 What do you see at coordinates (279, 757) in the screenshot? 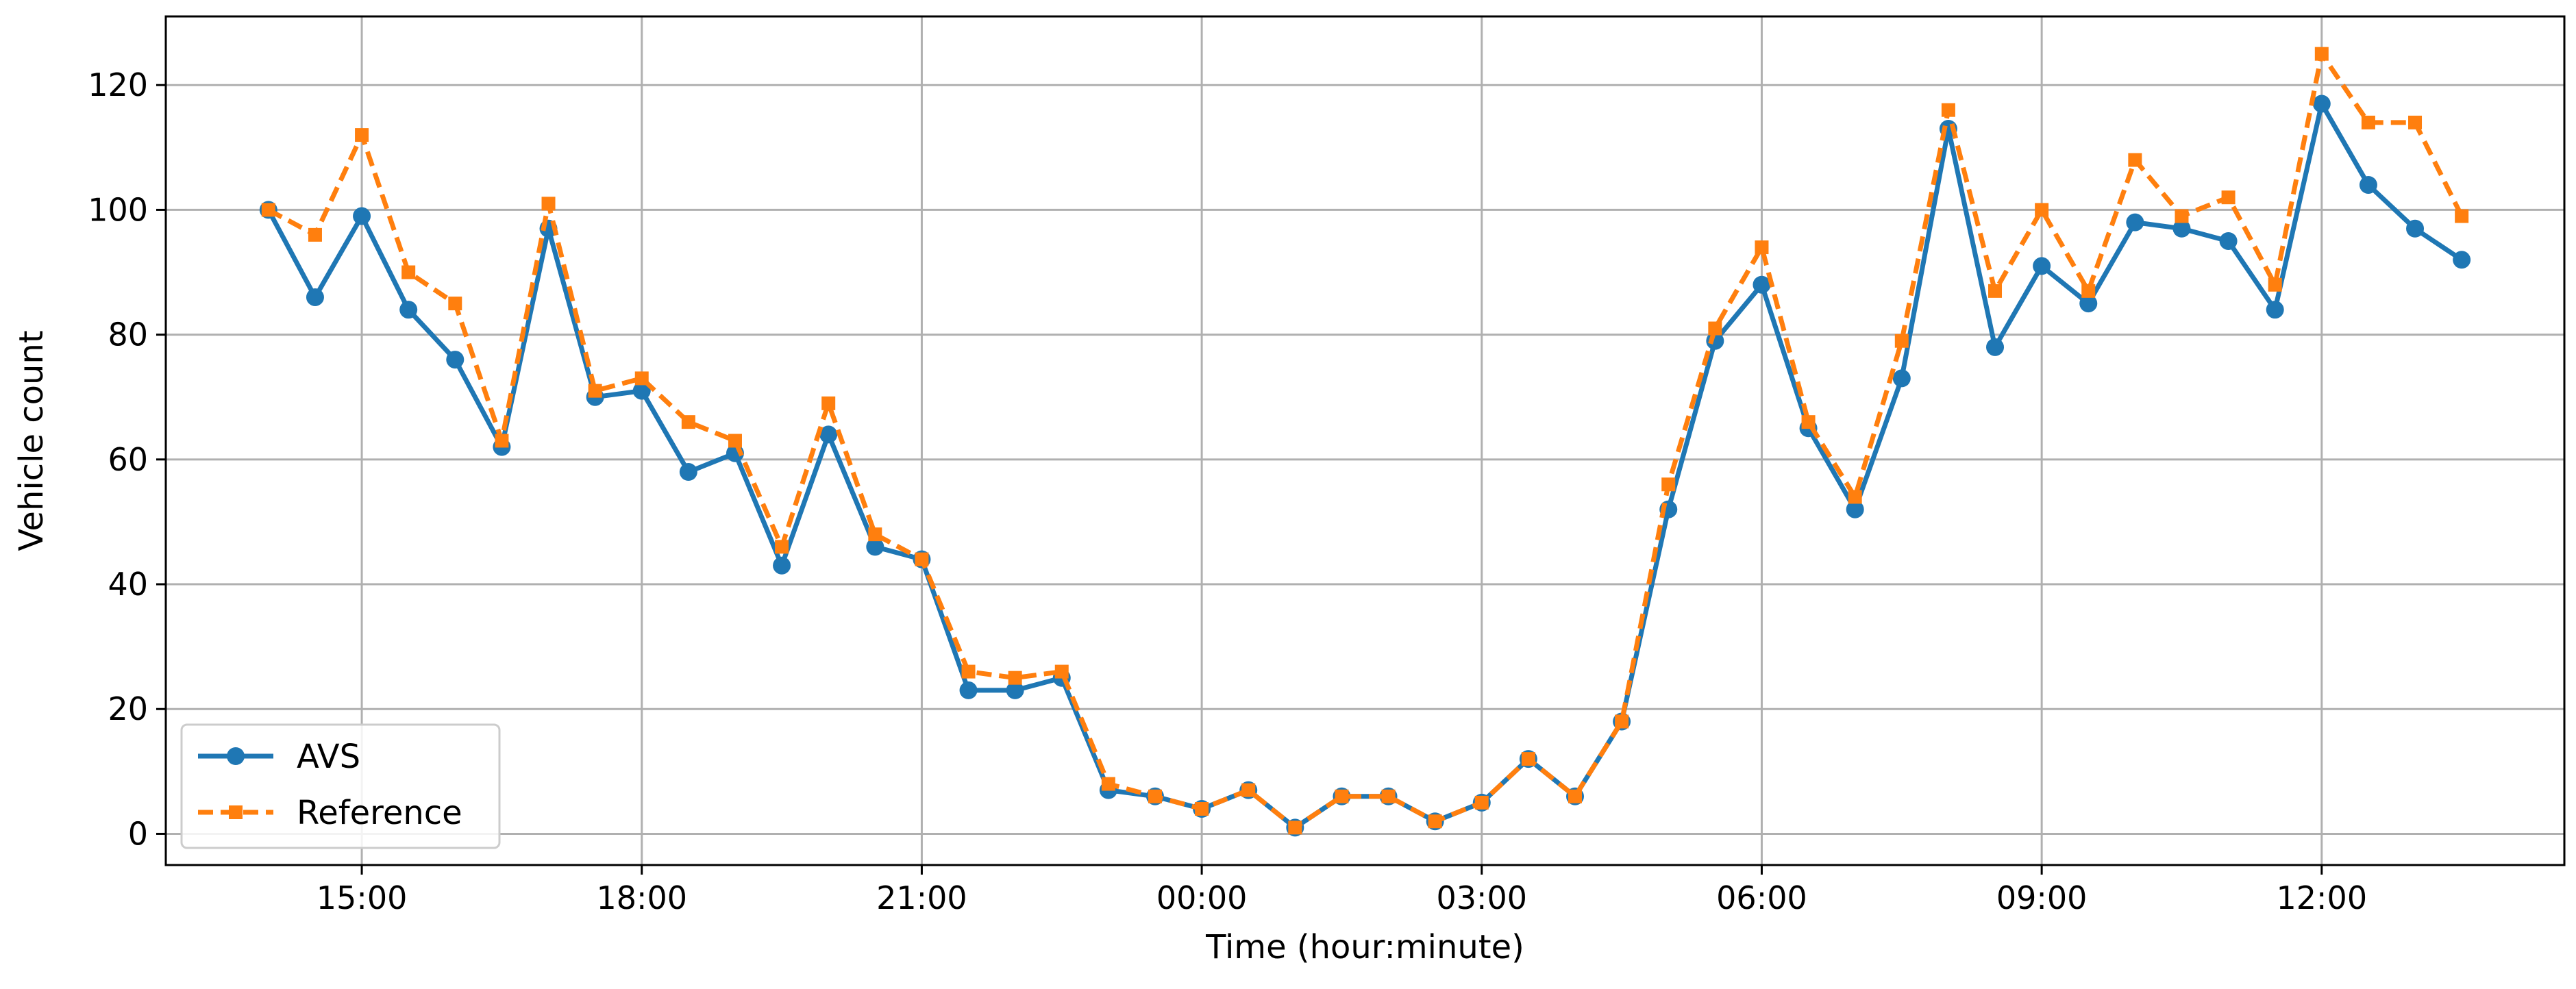
I see `legend-entry-avs: AVS` at bounding box center [279, 757].